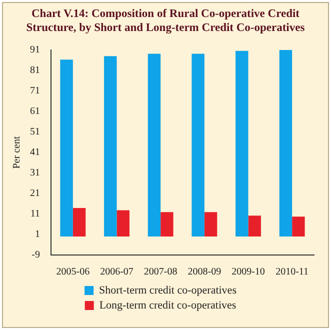 This screenshot has height=330, width=331. Describe the element at coordinates (167, 305) in the screenshot. I see `legend-label: Long-term credit co-operatives` at that location.